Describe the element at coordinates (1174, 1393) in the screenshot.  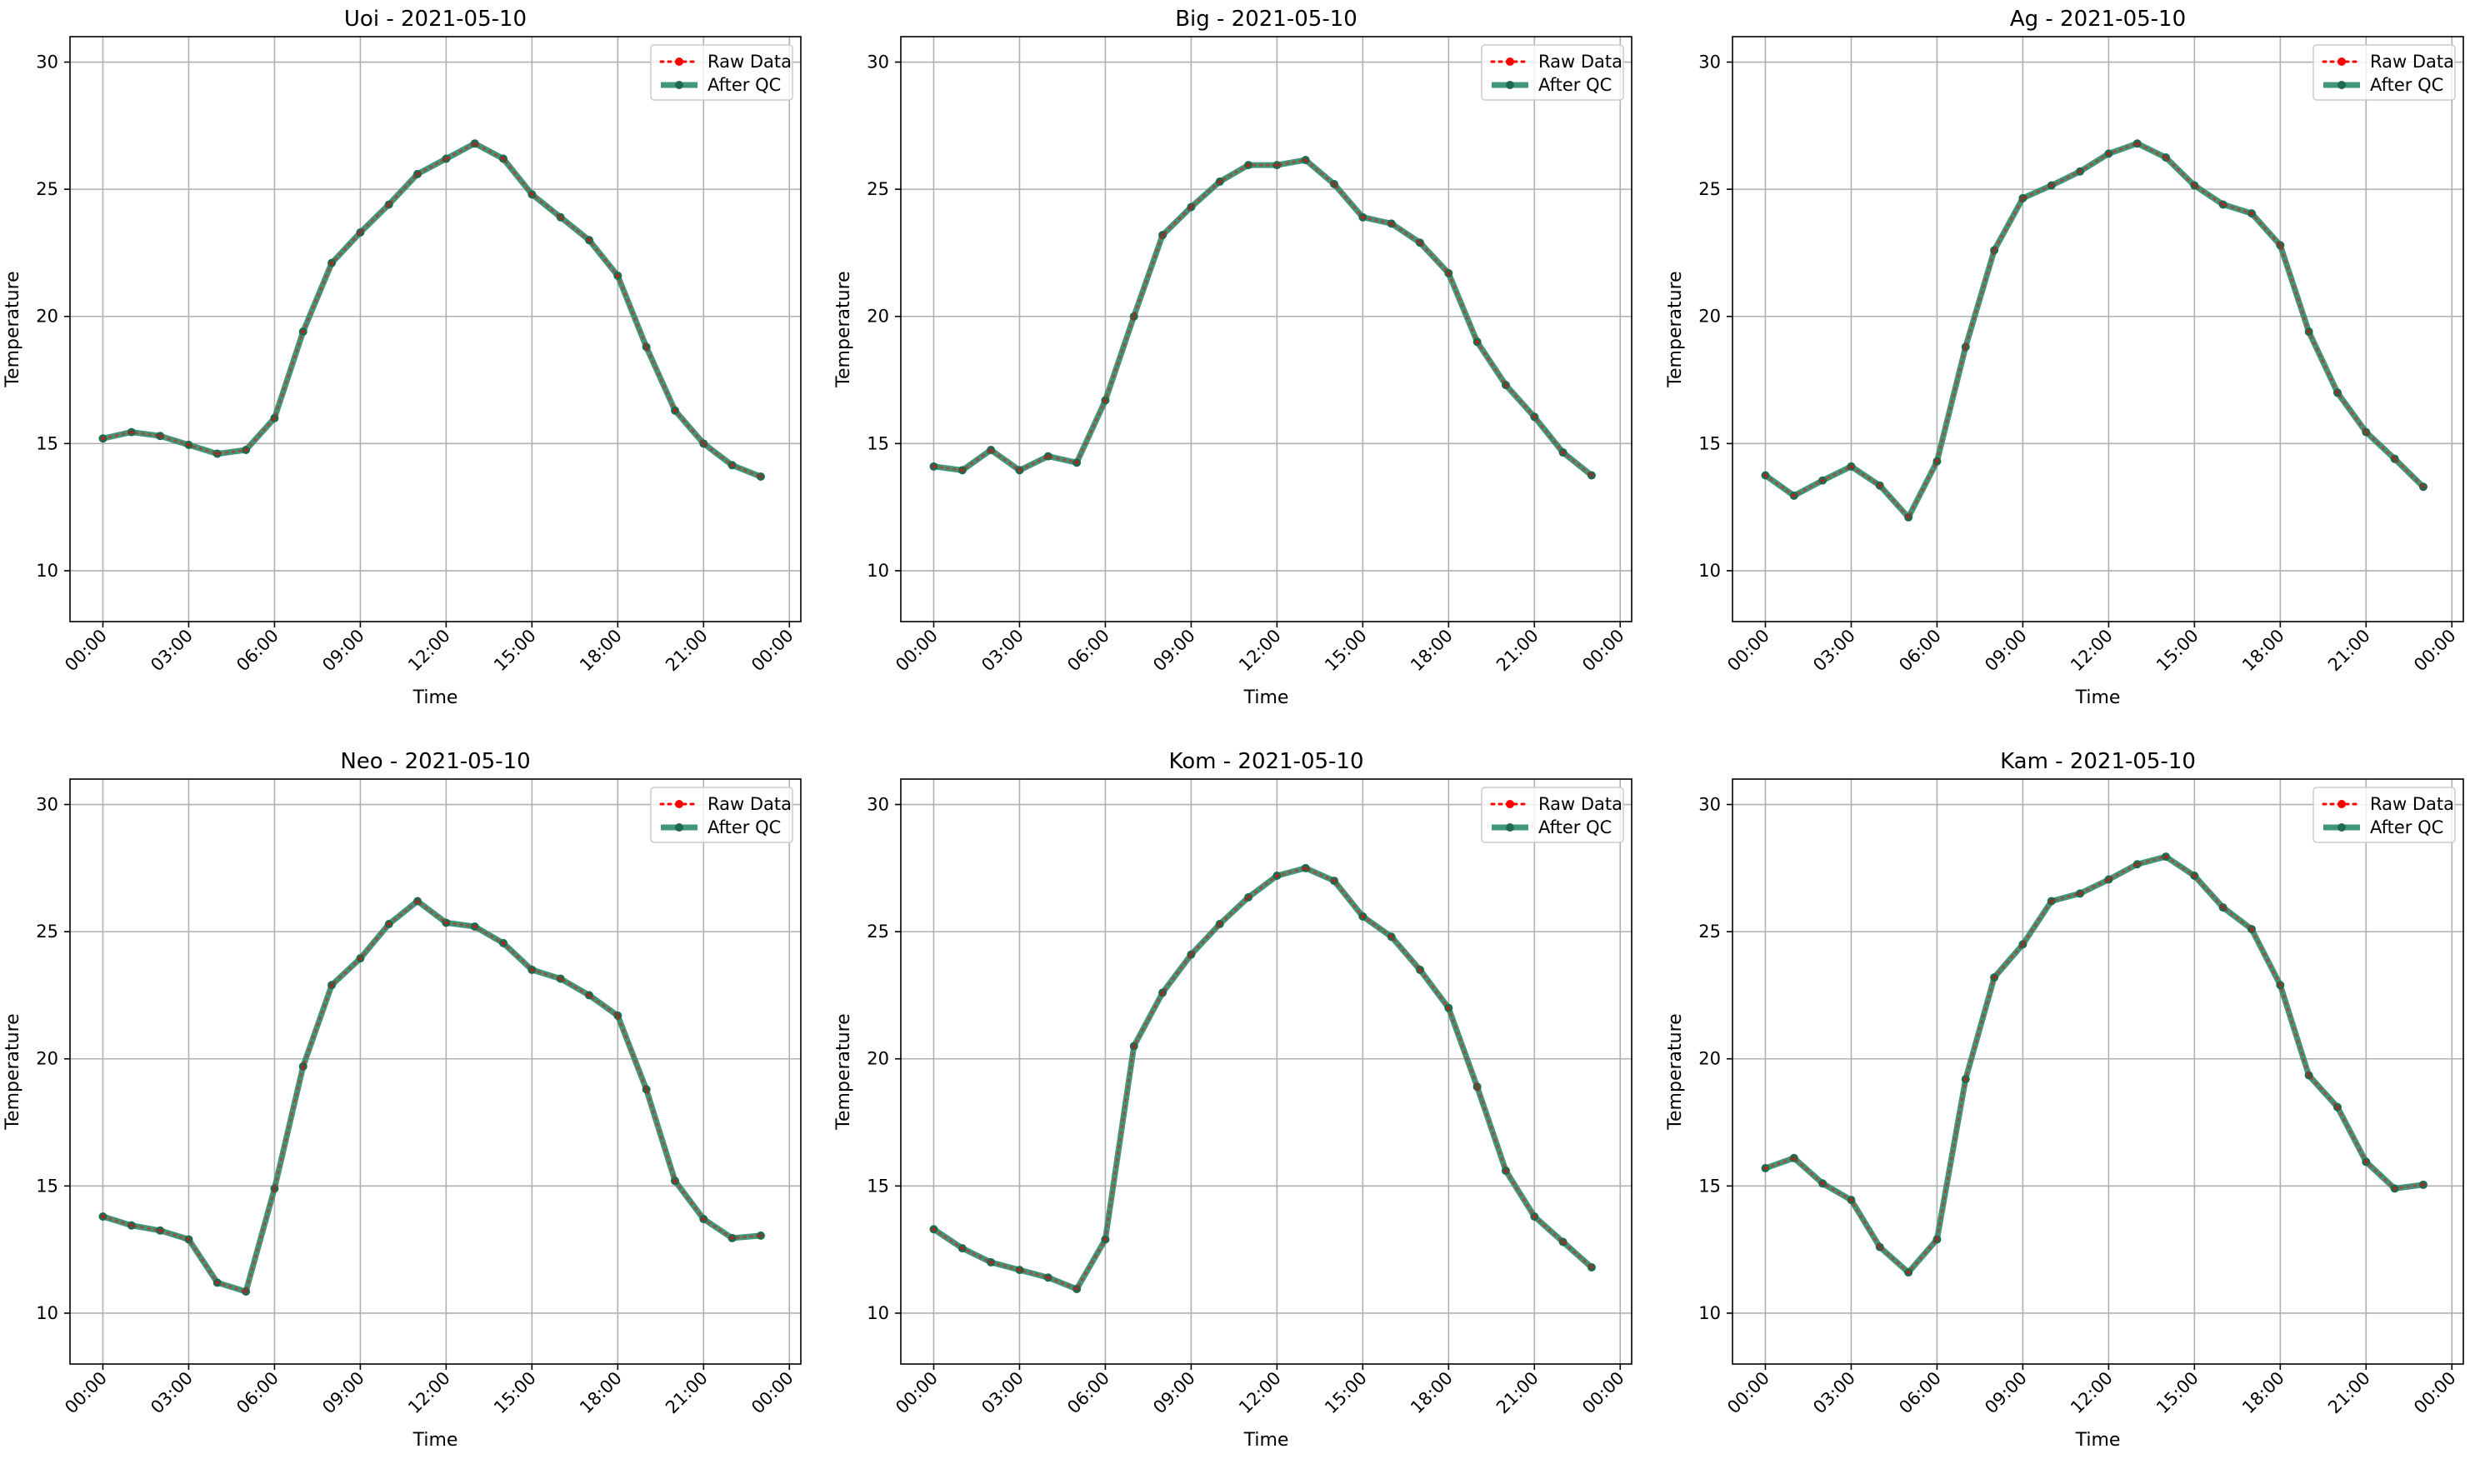
I see `x-tick-label: 09:00` at that location.